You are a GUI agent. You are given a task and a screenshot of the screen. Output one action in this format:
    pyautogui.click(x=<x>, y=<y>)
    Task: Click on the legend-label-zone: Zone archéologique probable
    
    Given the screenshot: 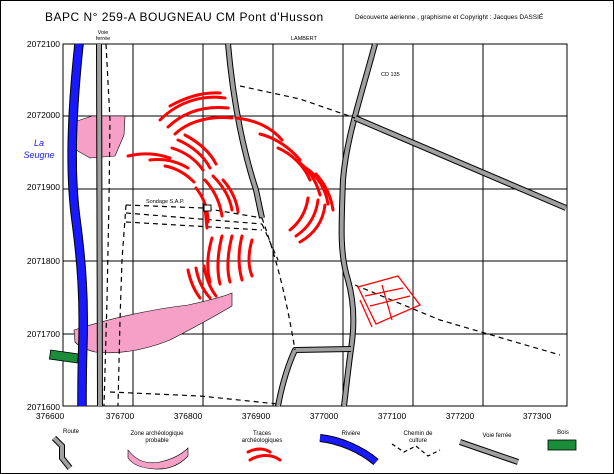 What is the action you would take?
    pyautogui.click(x=157, y=437)
    